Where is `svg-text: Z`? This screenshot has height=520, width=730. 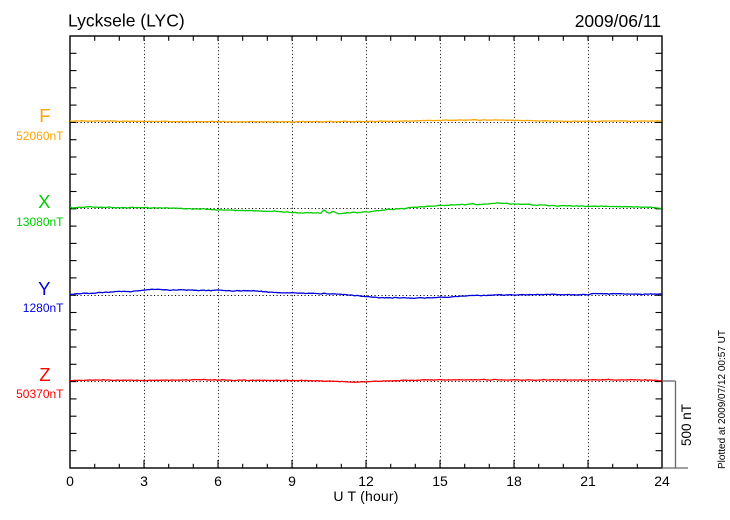 svg-text: Z is located at coordinates (44, 374).